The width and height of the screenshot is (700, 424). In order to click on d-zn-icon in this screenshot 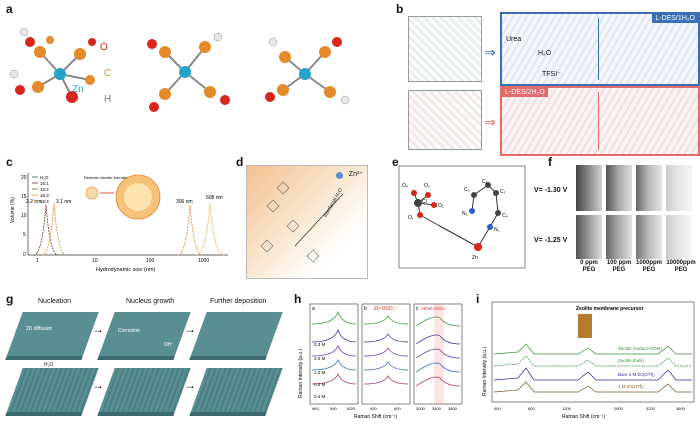, I will do `click(339, 175)`.